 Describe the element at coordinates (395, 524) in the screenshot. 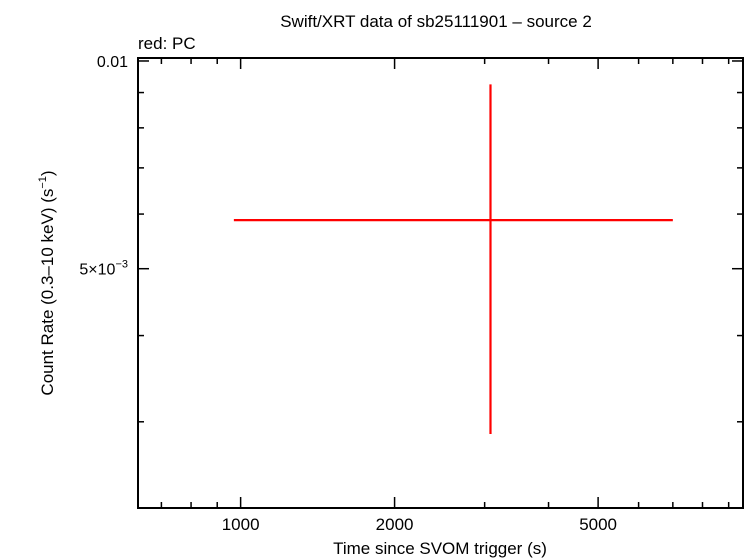

I see `x-tick-label: 2000` at that location.